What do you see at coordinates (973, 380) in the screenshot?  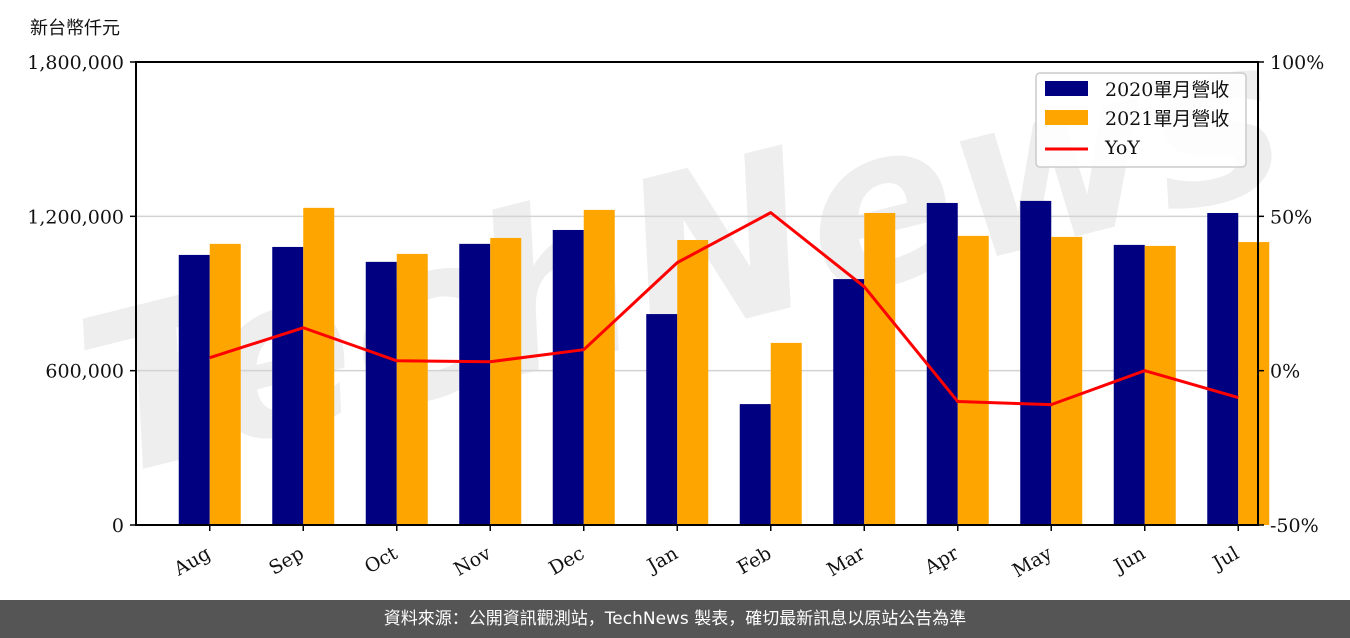 I see `bar-2021-apr` at bounding box center [973, 380].